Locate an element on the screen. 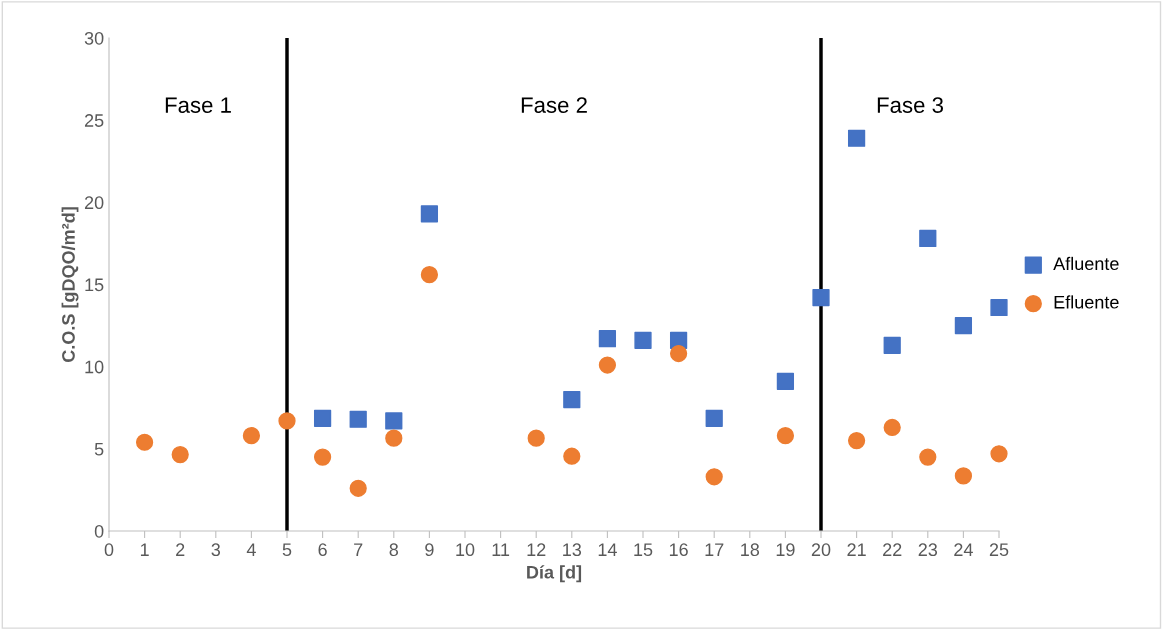  x-axis-title: Día [d] is located at coordinates (554, 574).